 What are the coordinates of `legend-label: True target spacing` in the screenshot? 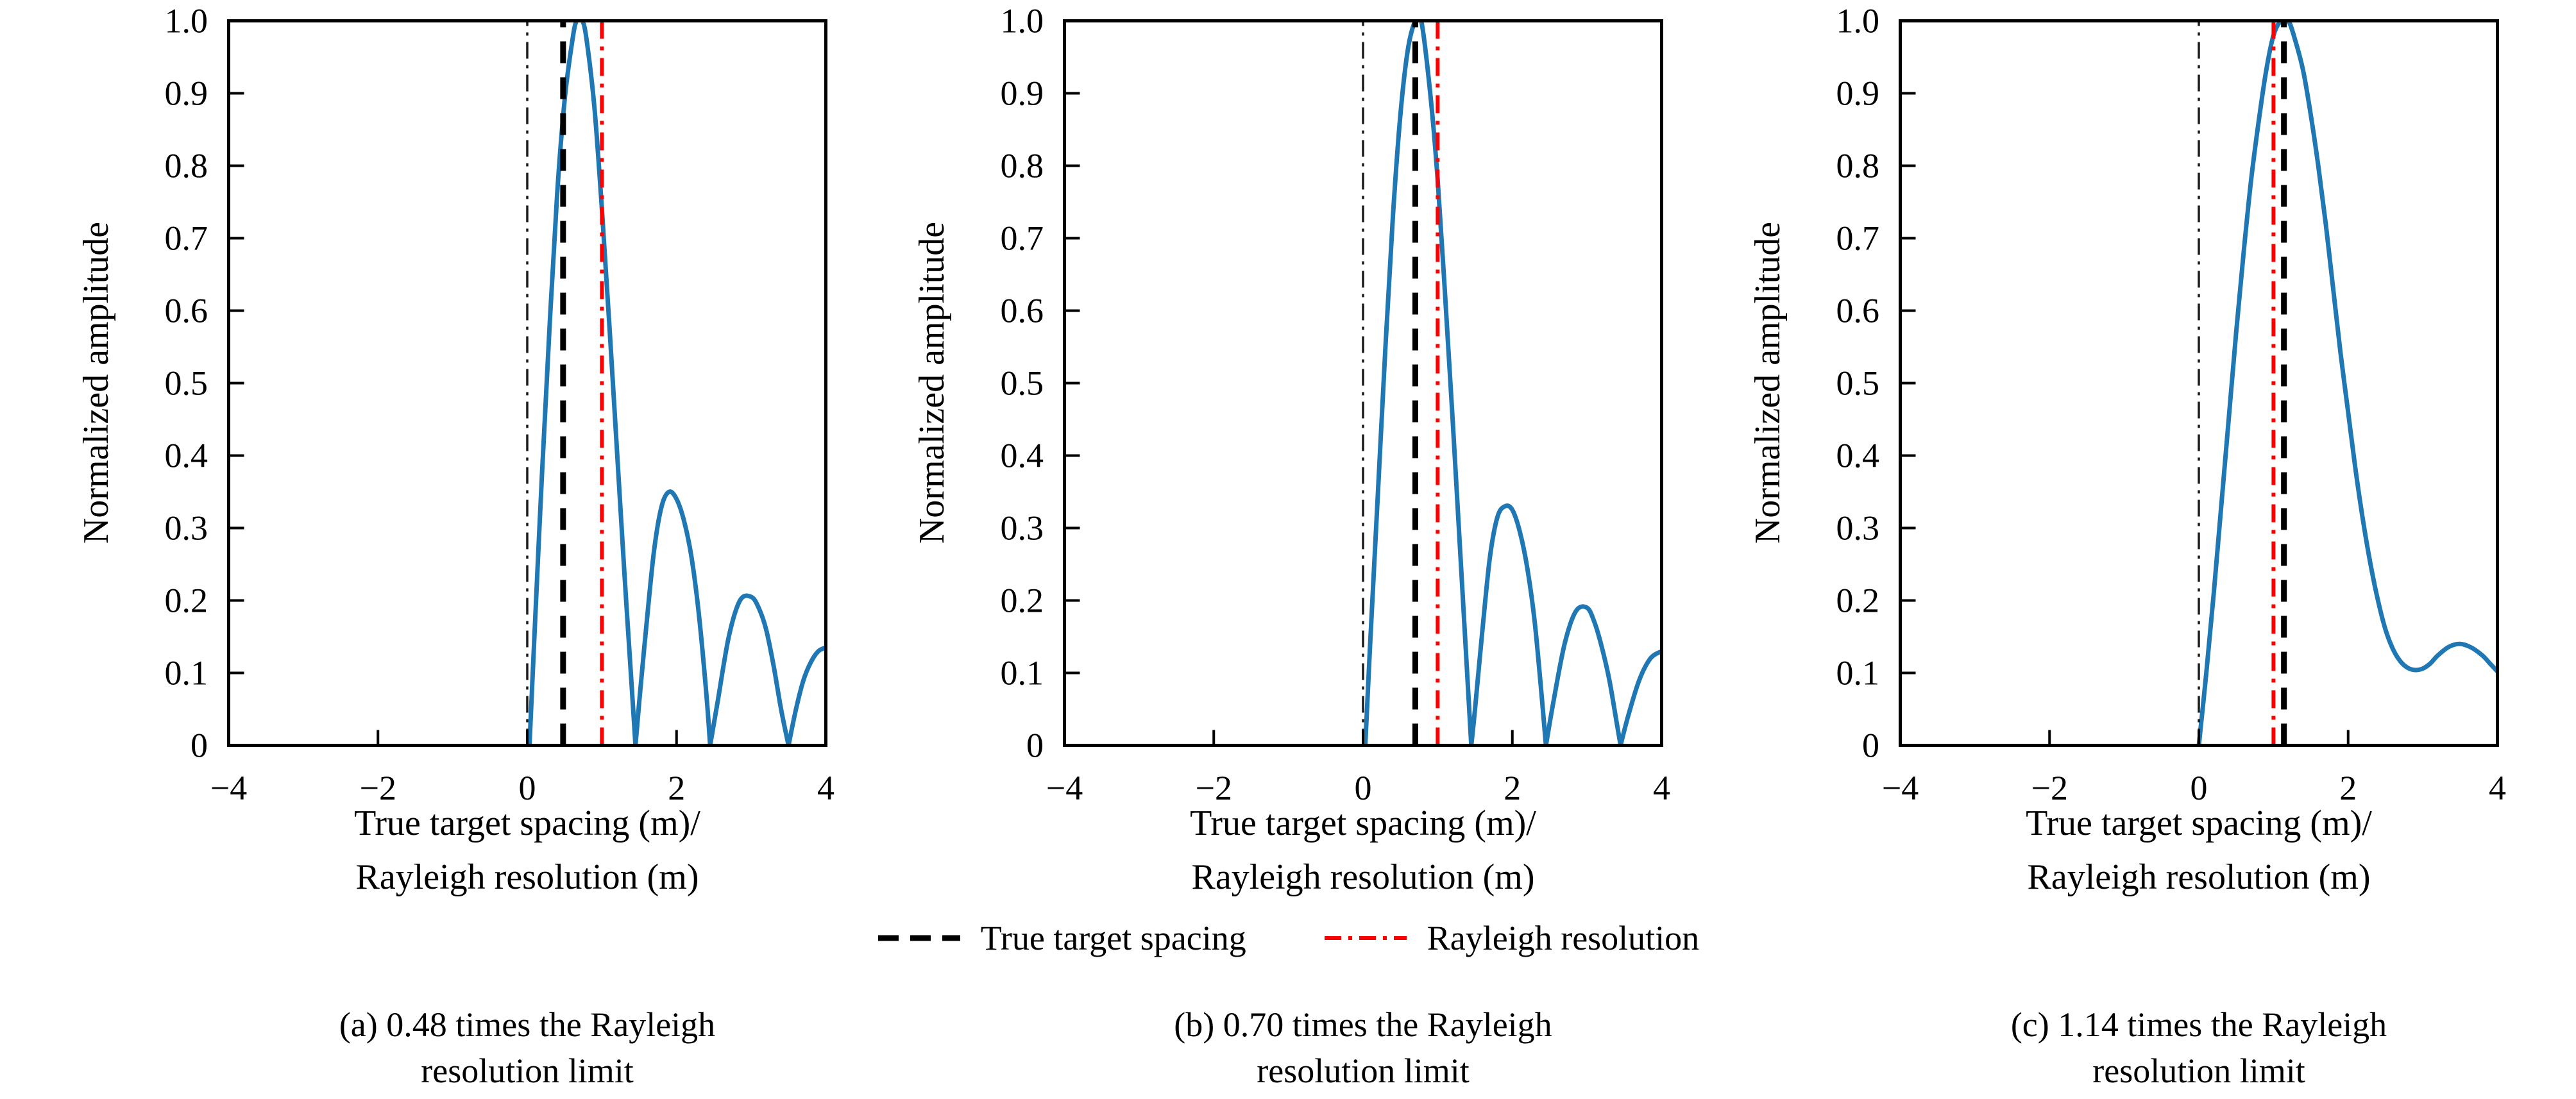 It's located at (1113, 938).